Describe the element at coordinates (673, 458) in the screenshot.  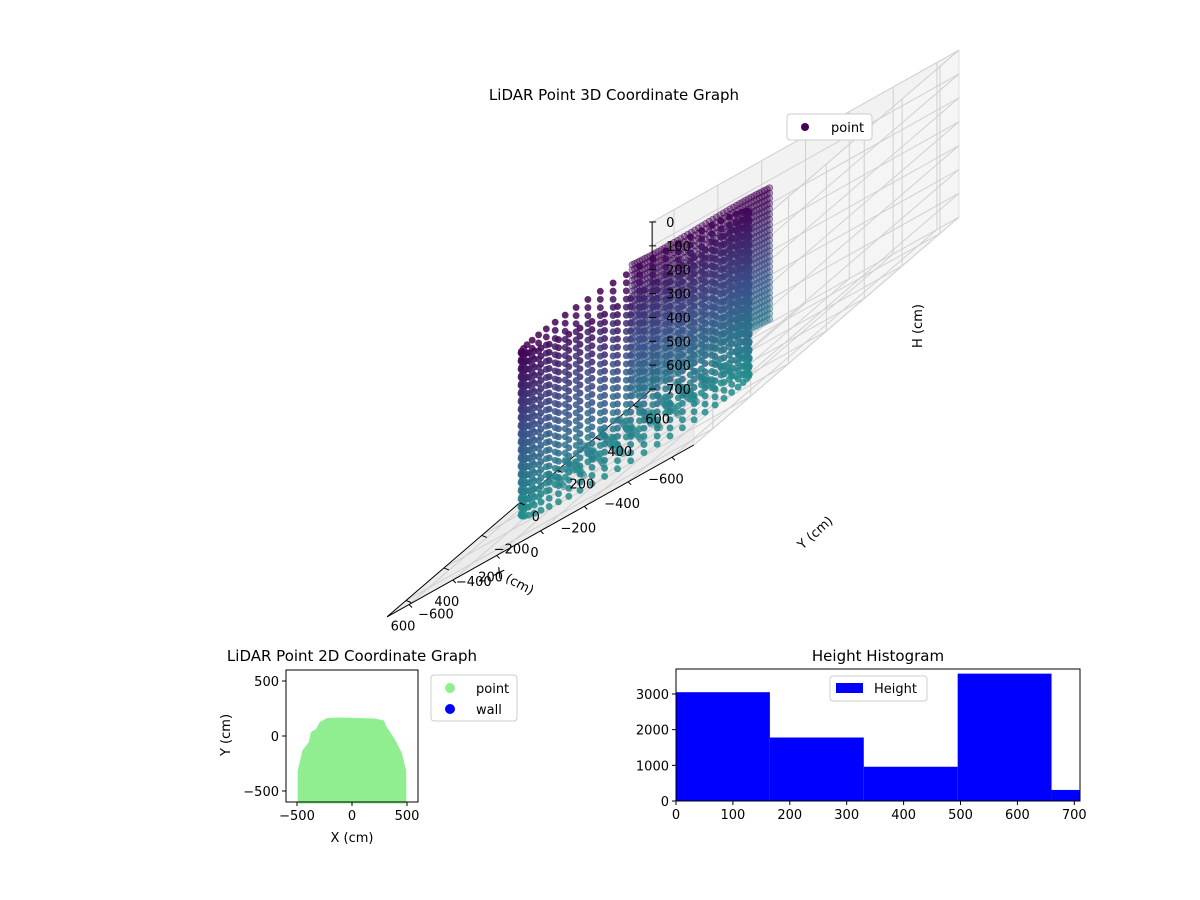
I see `x-tick` at that location.